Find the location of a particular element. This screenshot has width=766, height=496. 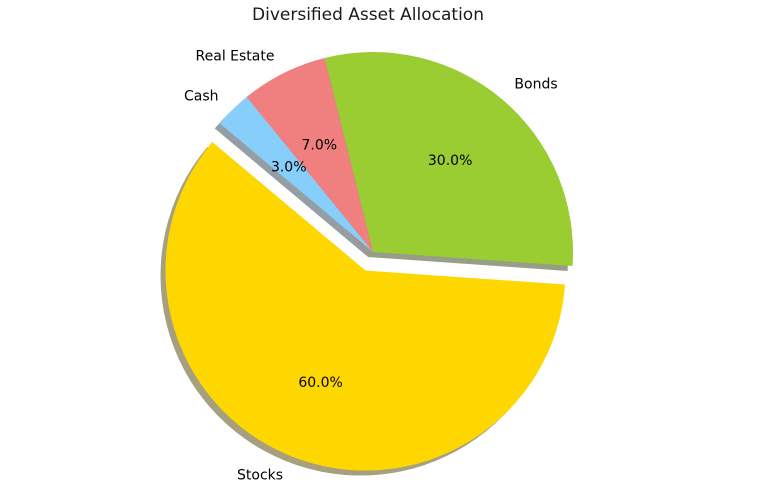

pie-slice-cash is located at coordinates (296, 174).